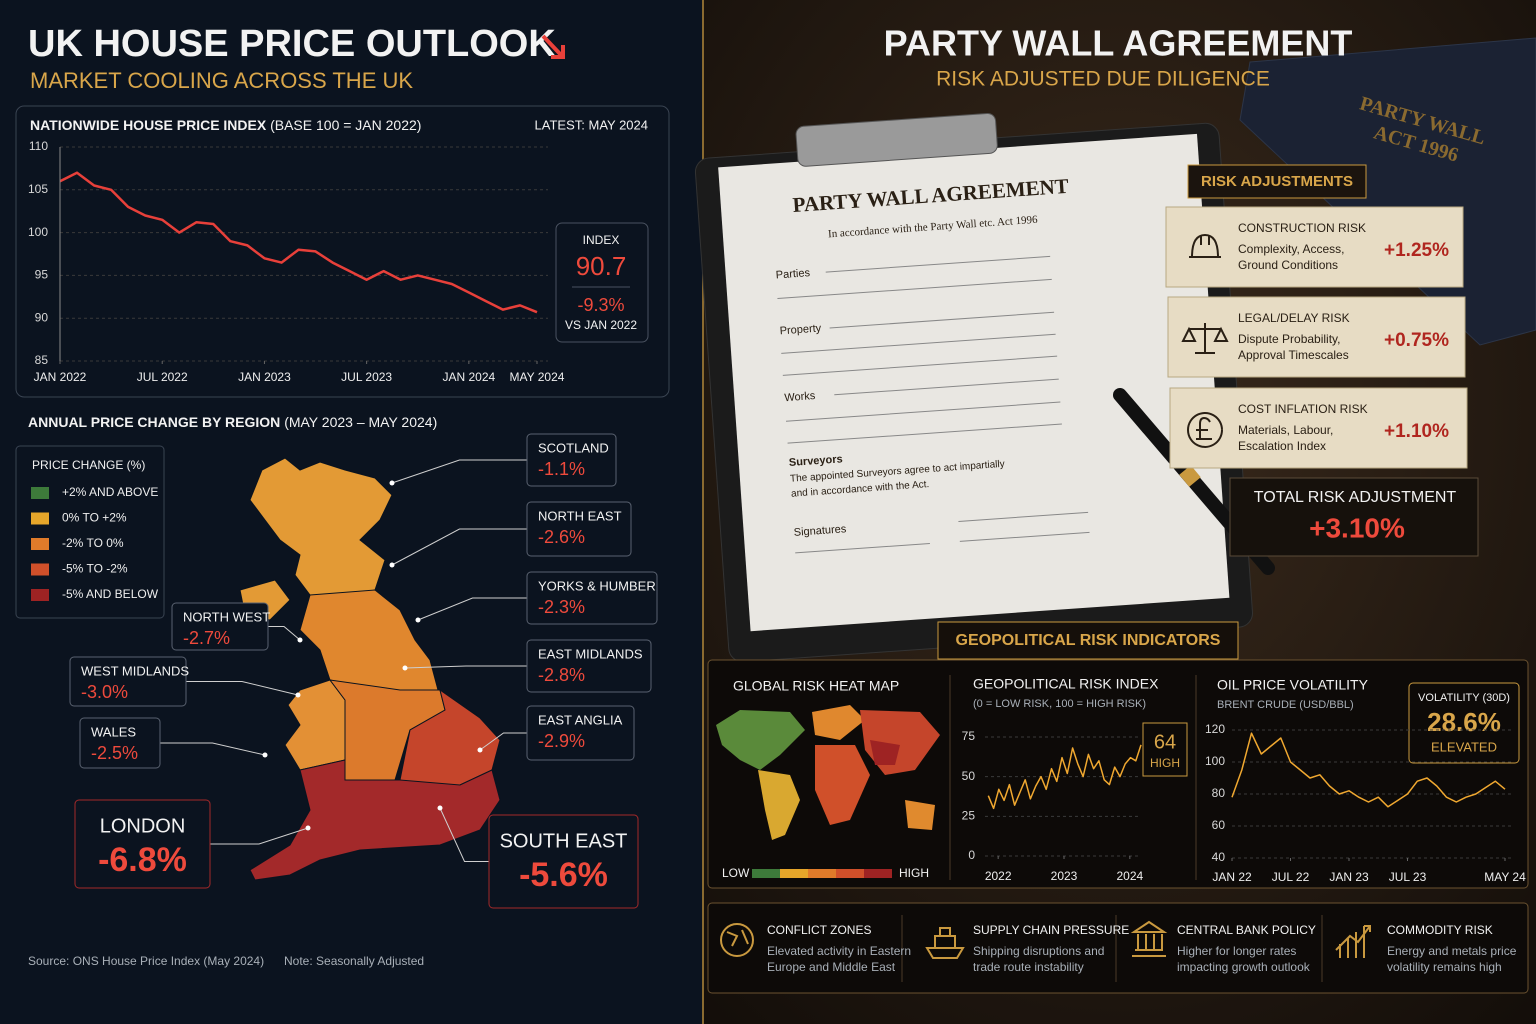 The height and width of the screenshot is (1024, 1536). Describe the element at coordinates (1444, 967) in the screenshot. I see `indicator-text: volatility remains high` at that location.